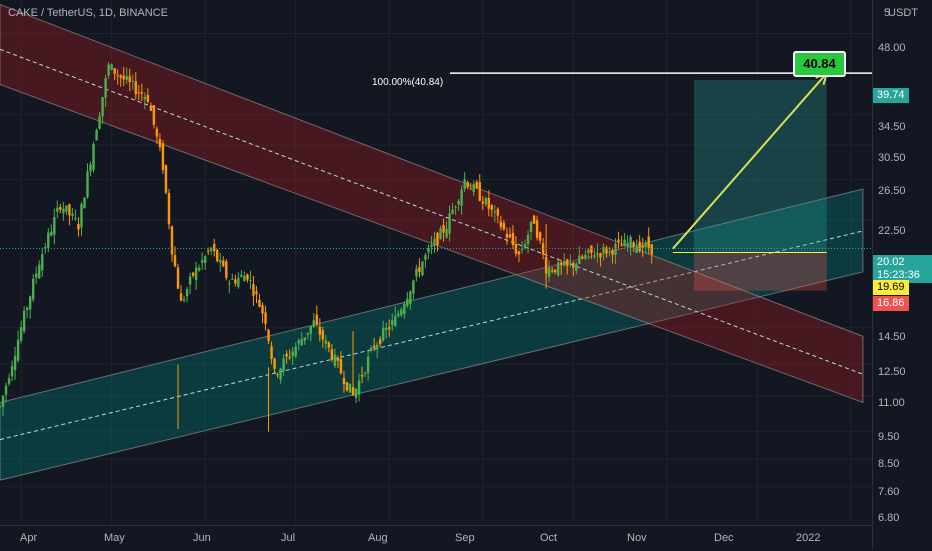  I want to click on stop-price-badge: 16.86, so click(891, 303).